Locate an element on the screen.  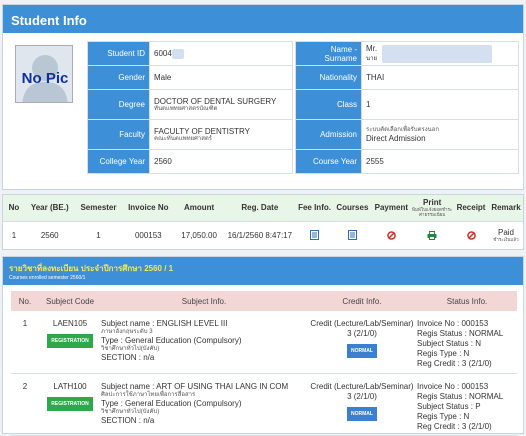
subject-code: LAEN105 is located at coordinates (70, 323).